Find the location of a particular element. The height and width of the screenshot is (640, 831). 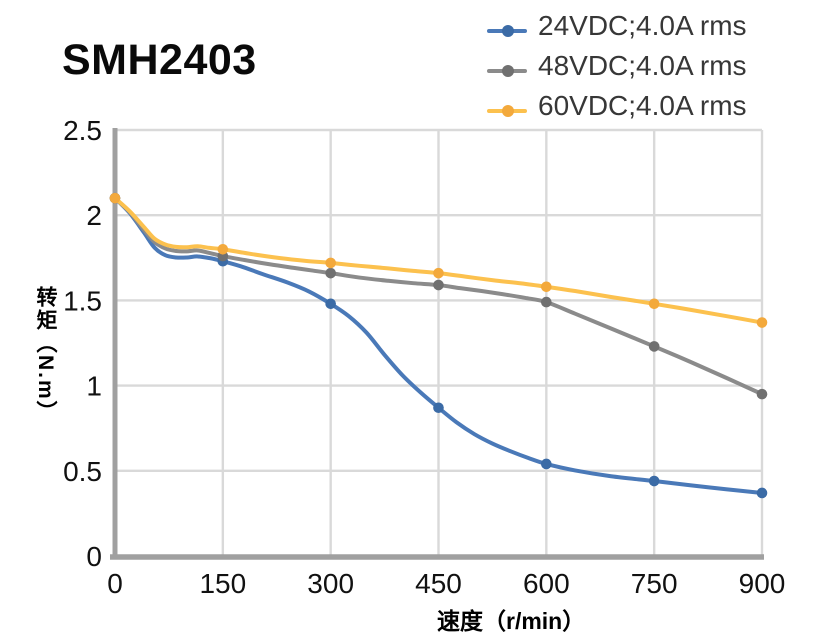

x-tick-label: 300 is located at coordinates (330, 583).